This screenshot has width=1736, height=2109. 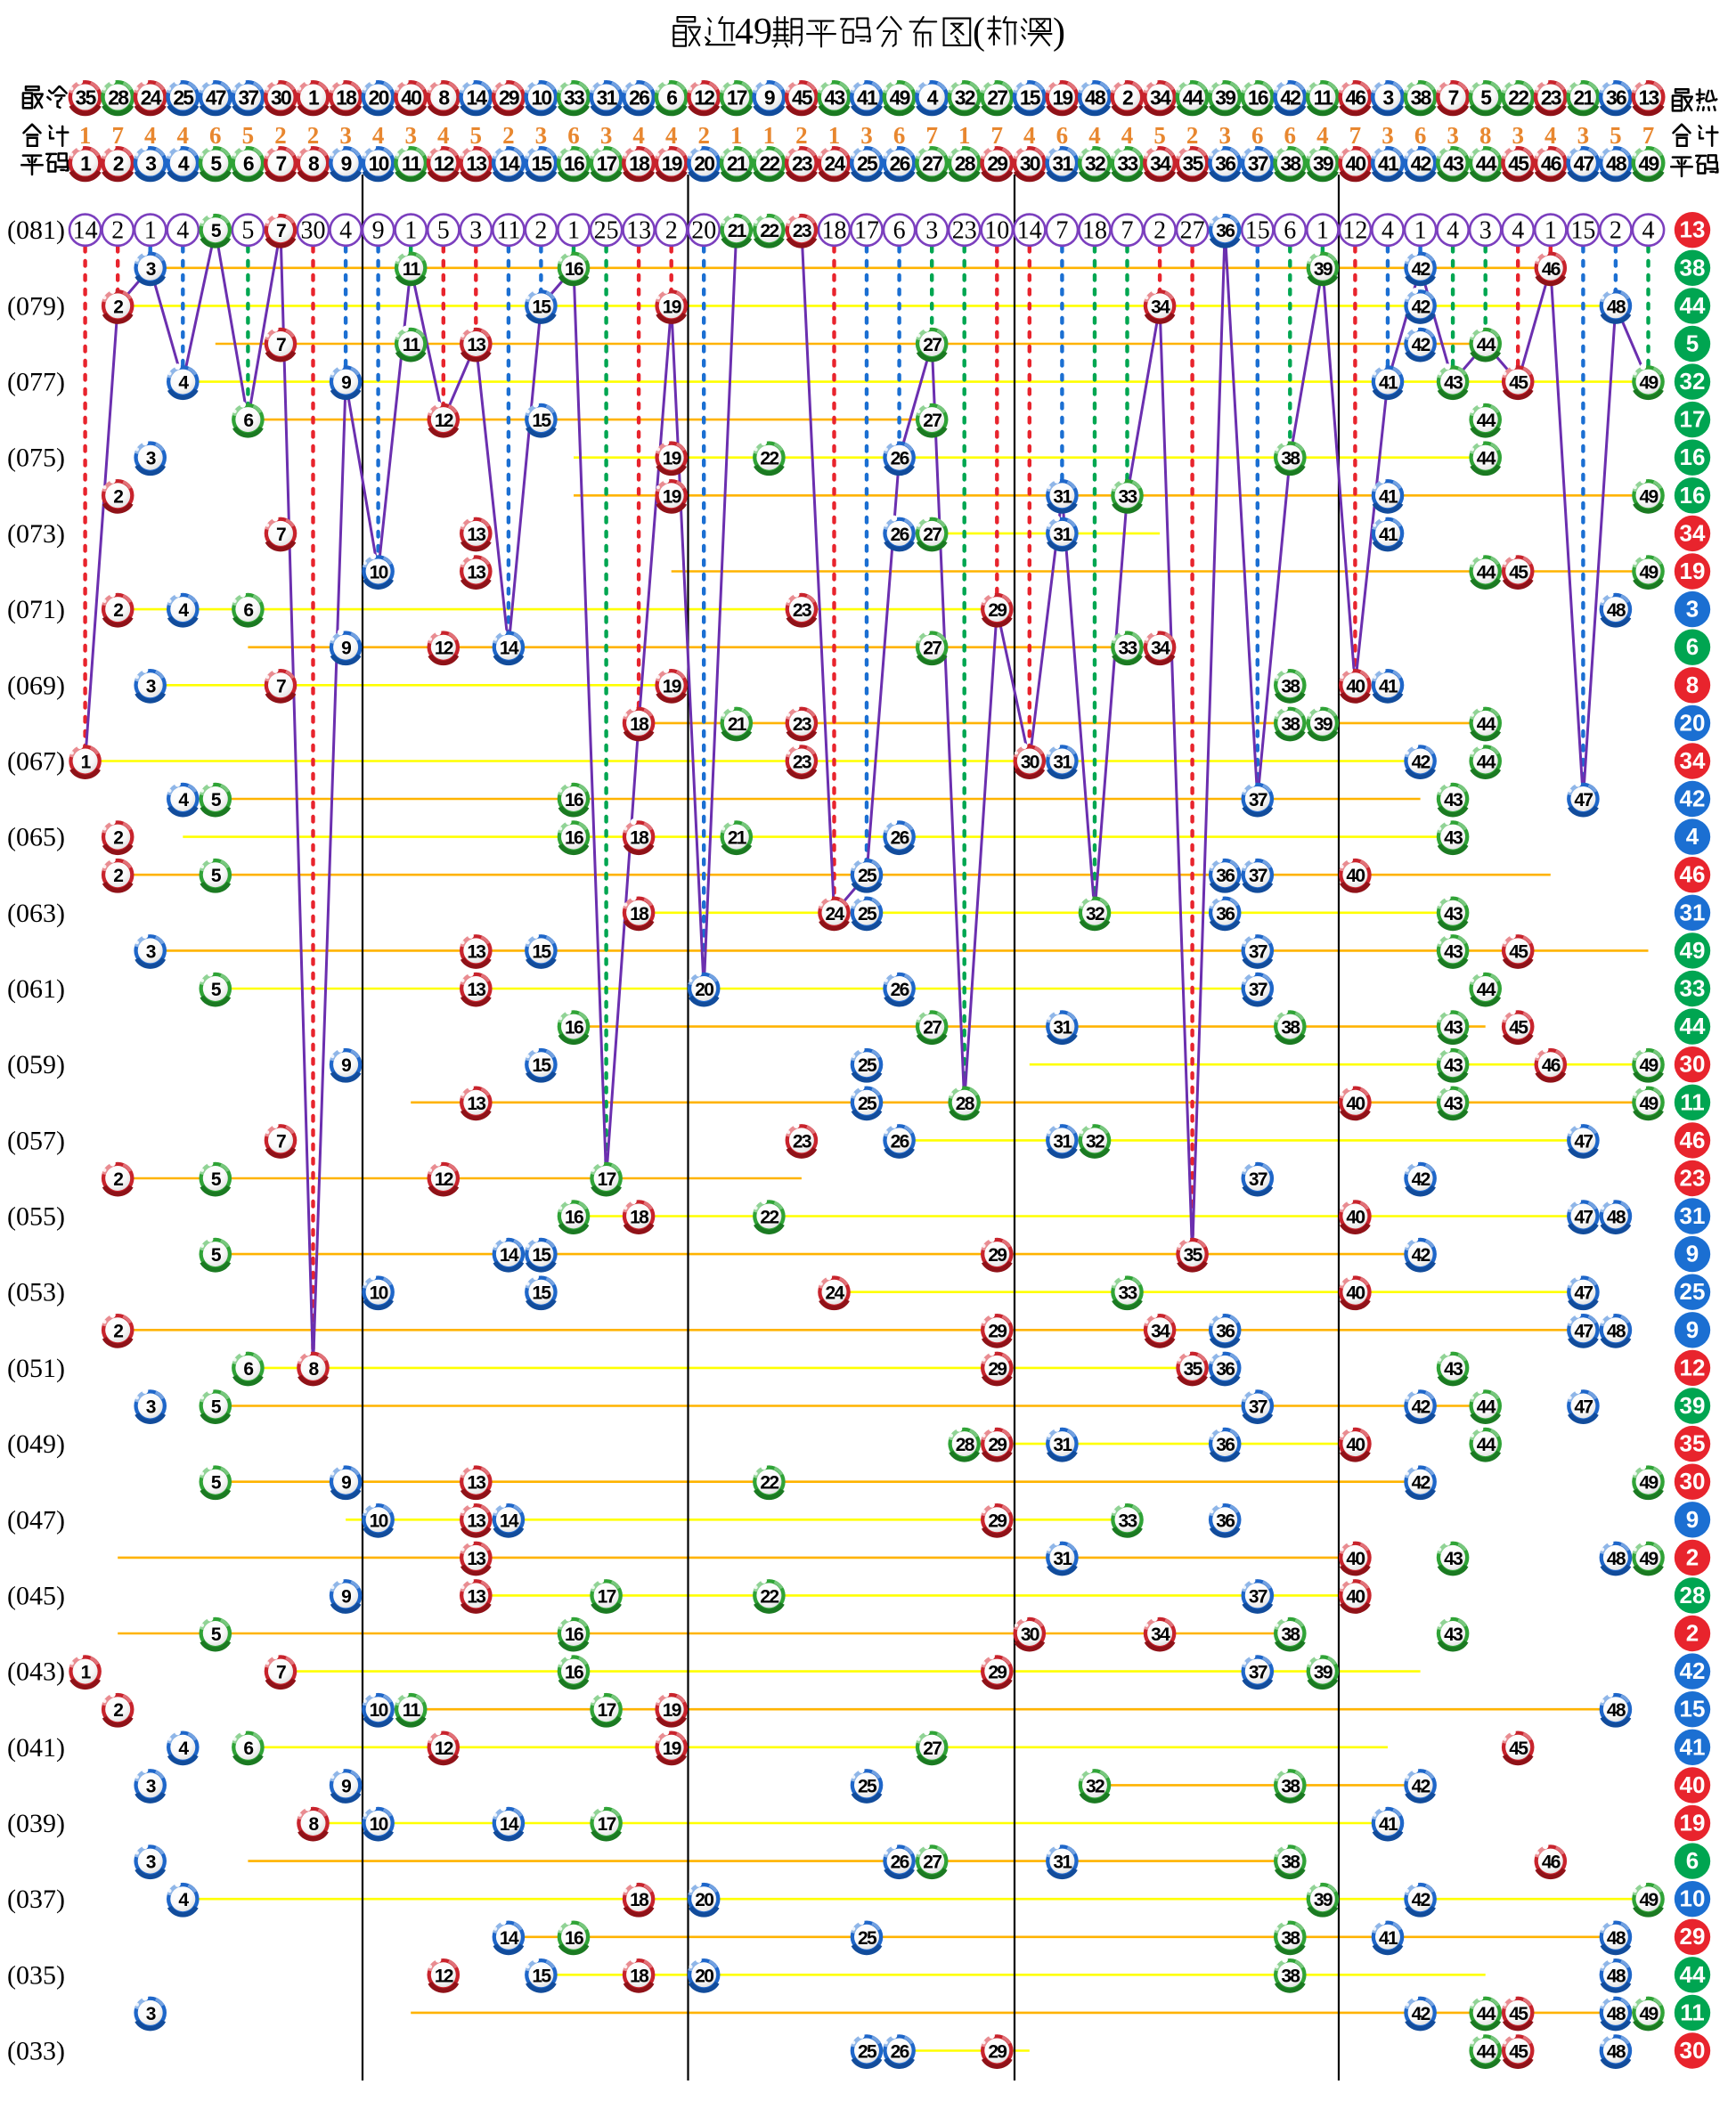 I want to click on svg-text: 45, so click(x=1519, y=1748).